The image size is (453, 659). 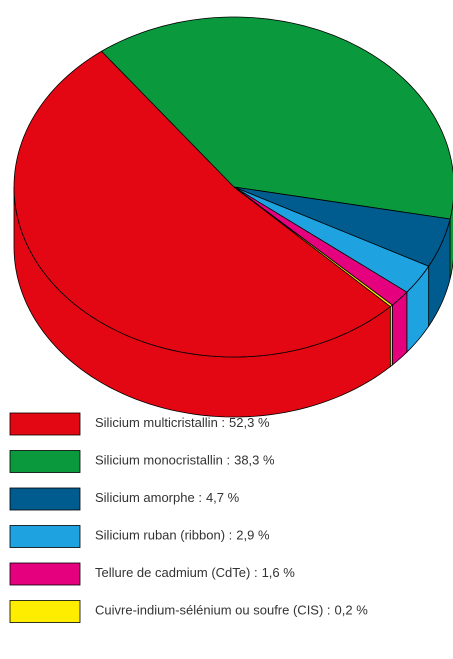 What do you see at coordinates (253, 535) in the screenshot?
I see `legend-value: 2,9 %` at bounding box center [253, 535].